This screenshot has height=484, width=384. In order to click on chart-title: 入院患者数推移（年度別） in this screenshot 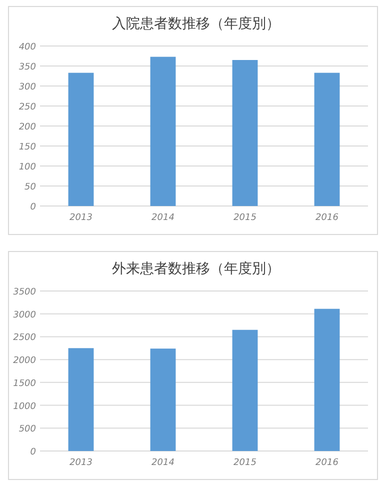, I will do `click(196, 24)`.